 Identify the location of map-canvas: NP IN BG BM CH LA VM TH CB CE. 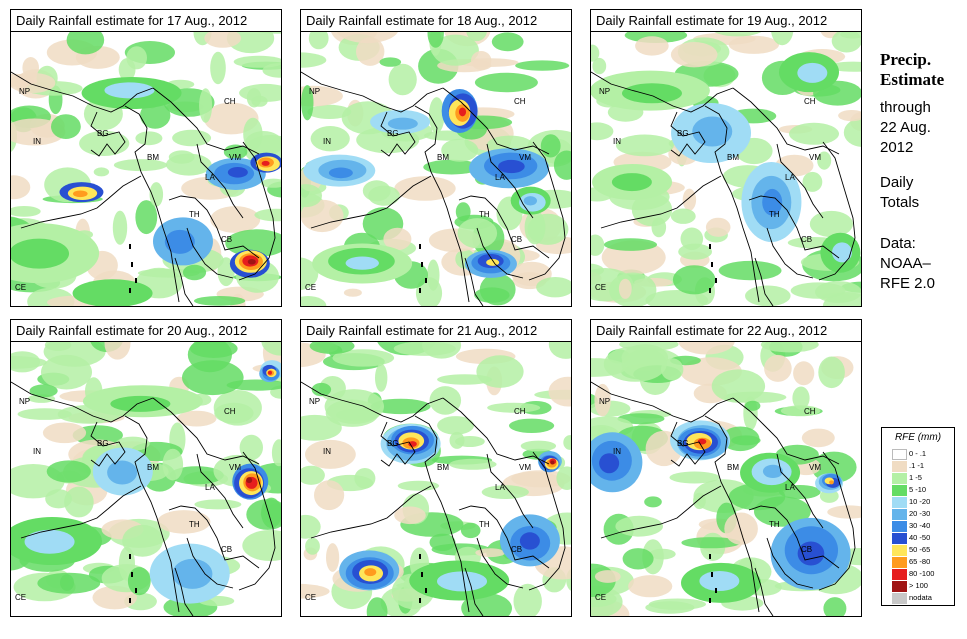
(436, 479).